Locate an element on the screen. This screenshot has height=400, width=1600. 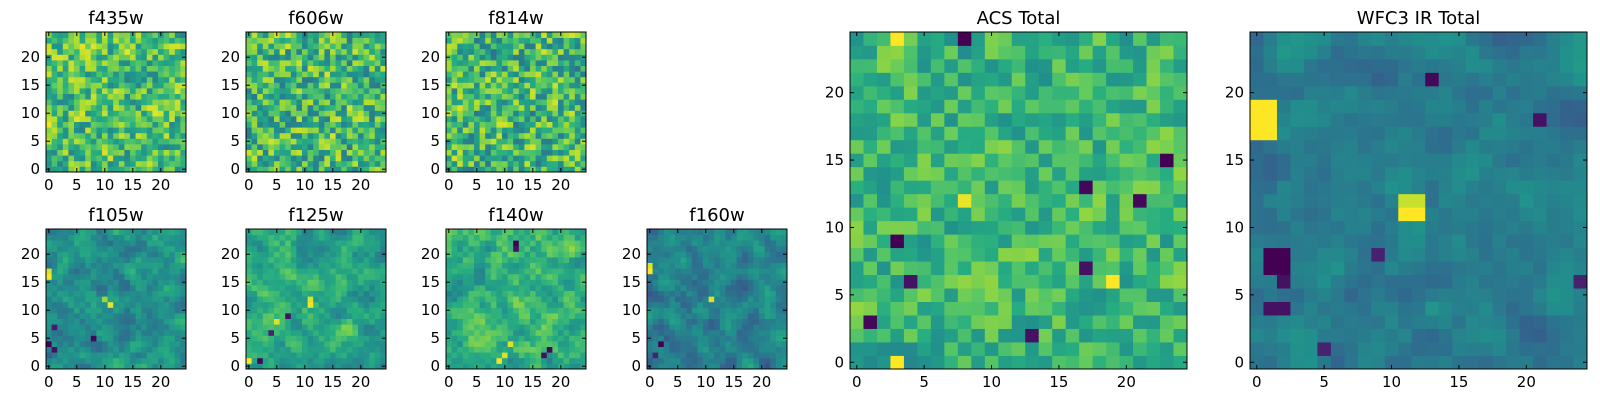
x-tick-label: 10 is located at coordinates (504, 185).